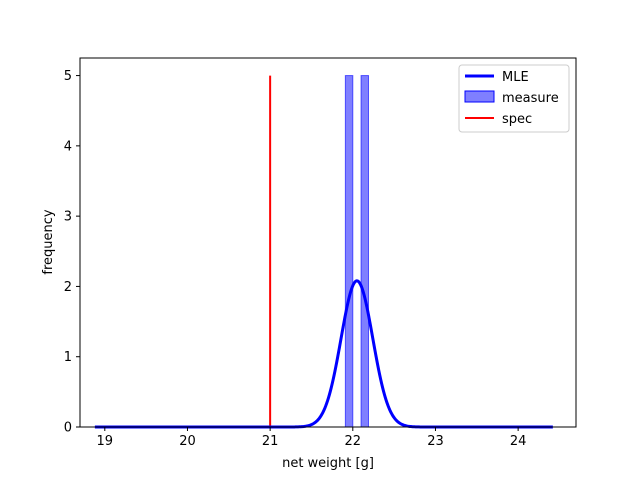 The image size is (640, 480). Describe the element at coordinates (312, 438) in the screenshot. I see `x-axis-ticks: 19 20 21 22 23 24` at that location.